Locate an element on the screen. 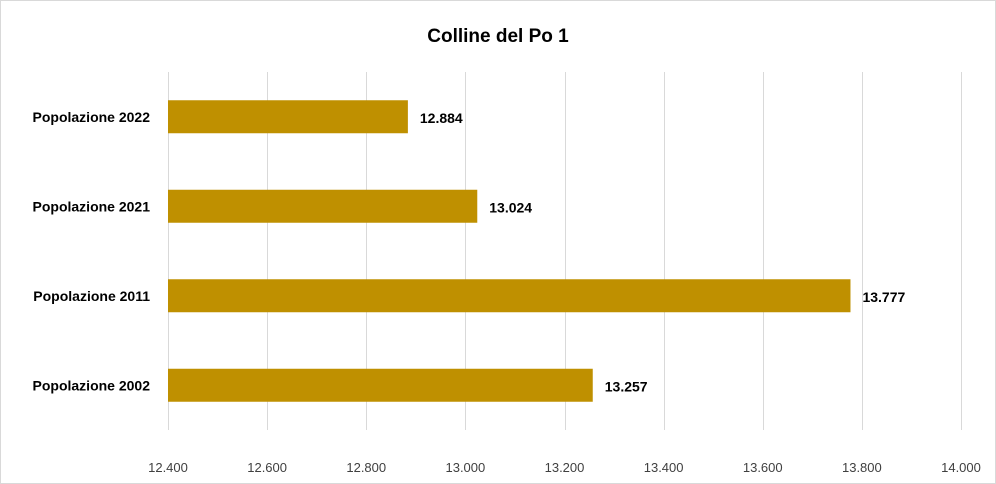  category-label: Popolazione 2022 is located at coordinates (92, 117).